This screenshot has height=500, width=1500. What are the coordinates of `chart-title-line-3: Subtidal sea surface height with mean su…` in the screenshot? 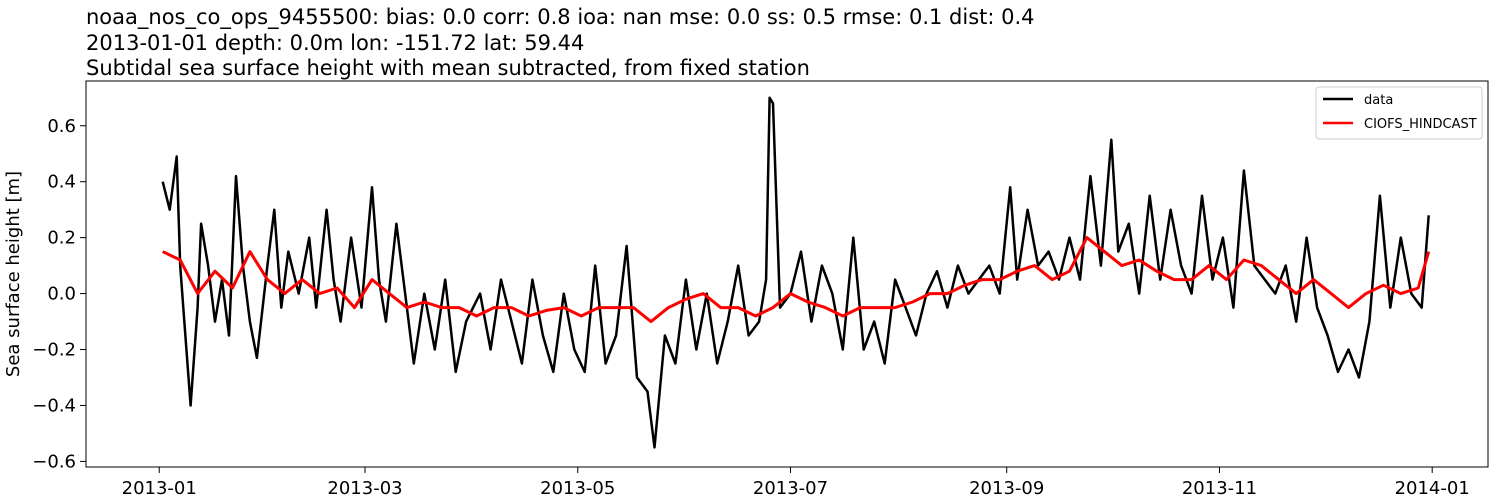 It's located at (448, 68).